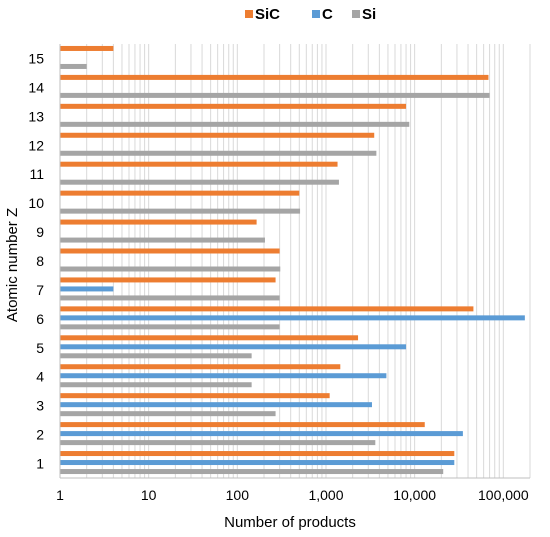  What do you see at coordinates (170, 251) in the screenshot?
I see `bar-sic-z8` at bounding box center [170, 251].